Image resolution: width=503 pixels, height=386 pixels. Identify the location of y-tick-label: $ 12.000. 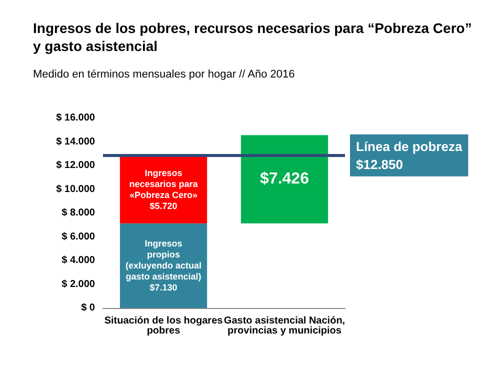
(76, 165).